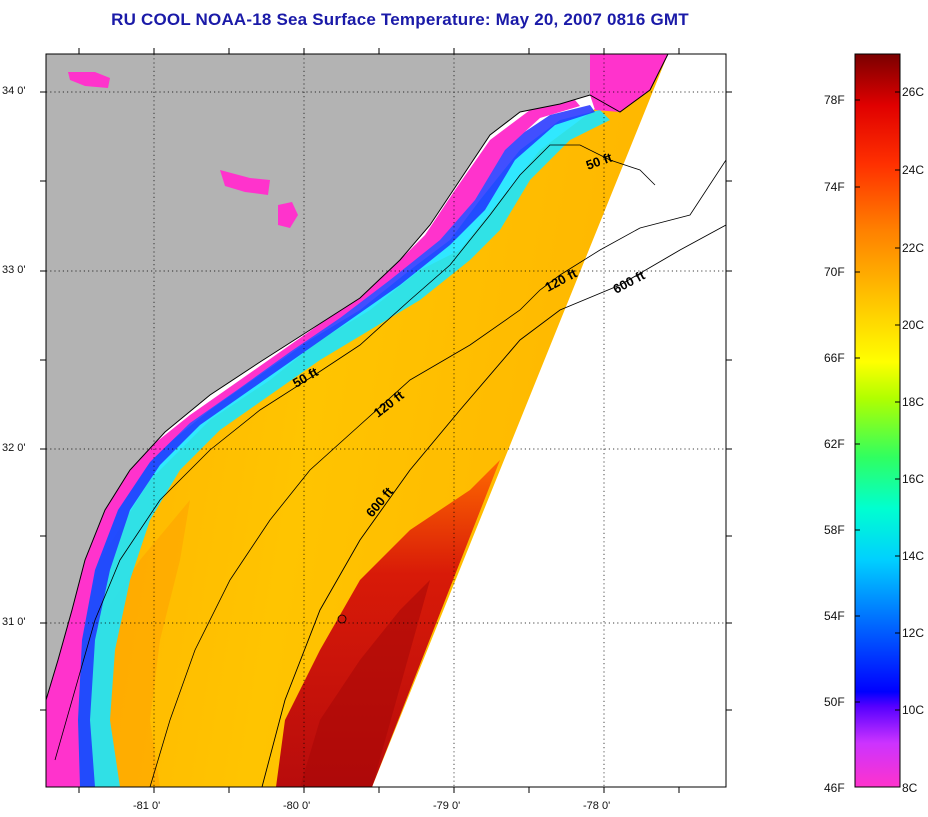  Describe the element at coordinates (913, 633) in the screenshot. I see `cb-label-12c: 12C` at that location.